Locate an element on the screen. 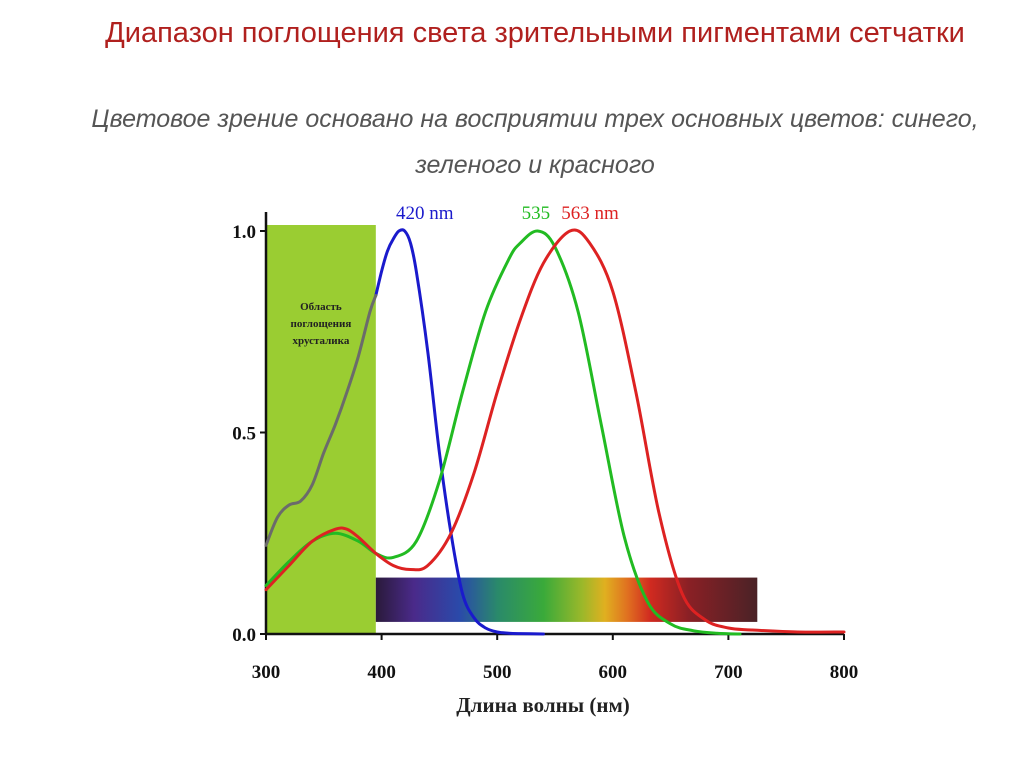 The width and height of the screenshot is (1024, 767). x-tick-label: 600 is located at coordinates (613, 672).